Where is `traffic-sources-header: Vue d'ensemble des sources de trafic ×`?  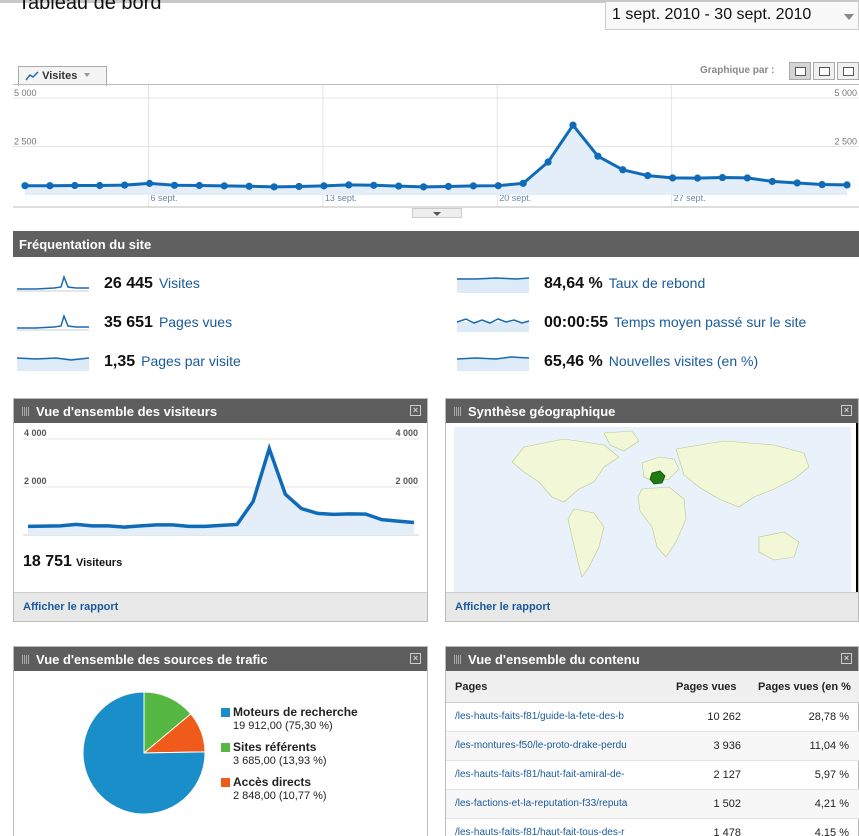
traffic-sources-header: Vue d'ensemble des sources de trafic × is located at coordinates (220, 659).